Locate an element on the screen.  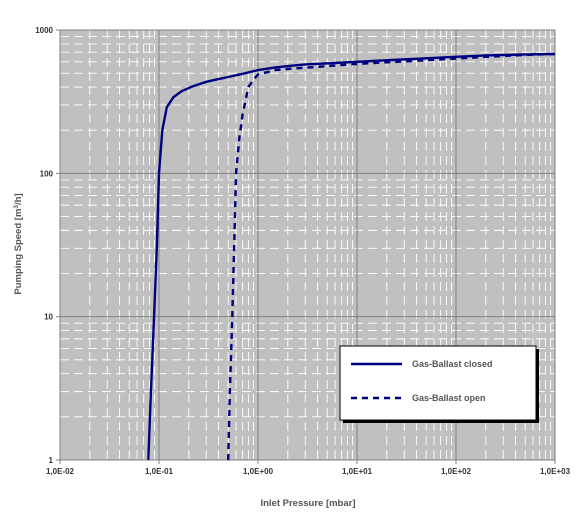
y-tick-label: 1 is located at coordinates (51, 460).